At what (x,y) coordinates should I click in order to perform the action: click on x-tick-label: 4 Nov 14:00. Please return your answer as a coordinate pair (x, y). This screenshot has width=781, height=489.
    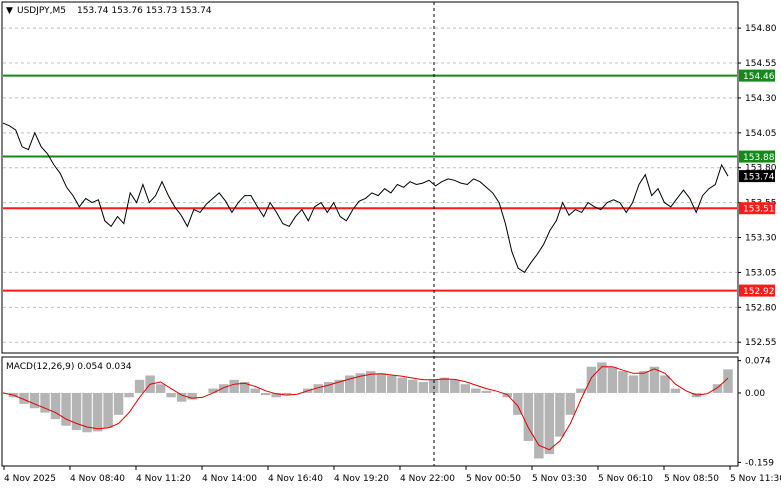
    Looking at the image, I should click on (229, 479).